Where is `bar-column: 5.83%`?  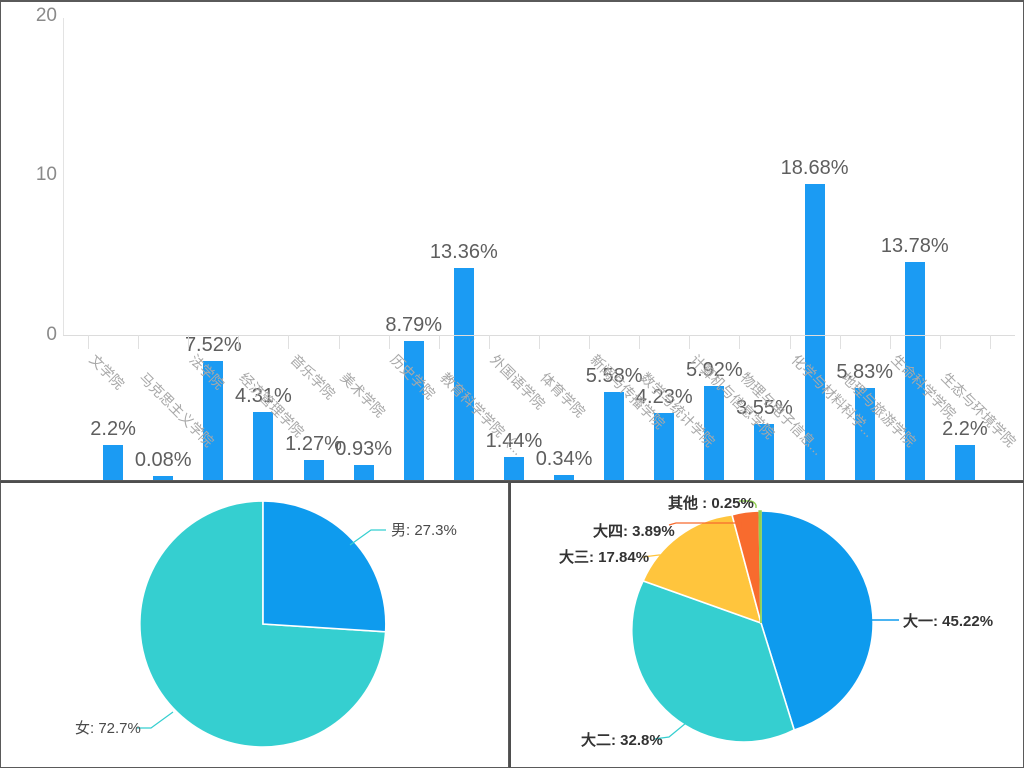
bar-column: 5.83% is located at coordinates (864, 319).